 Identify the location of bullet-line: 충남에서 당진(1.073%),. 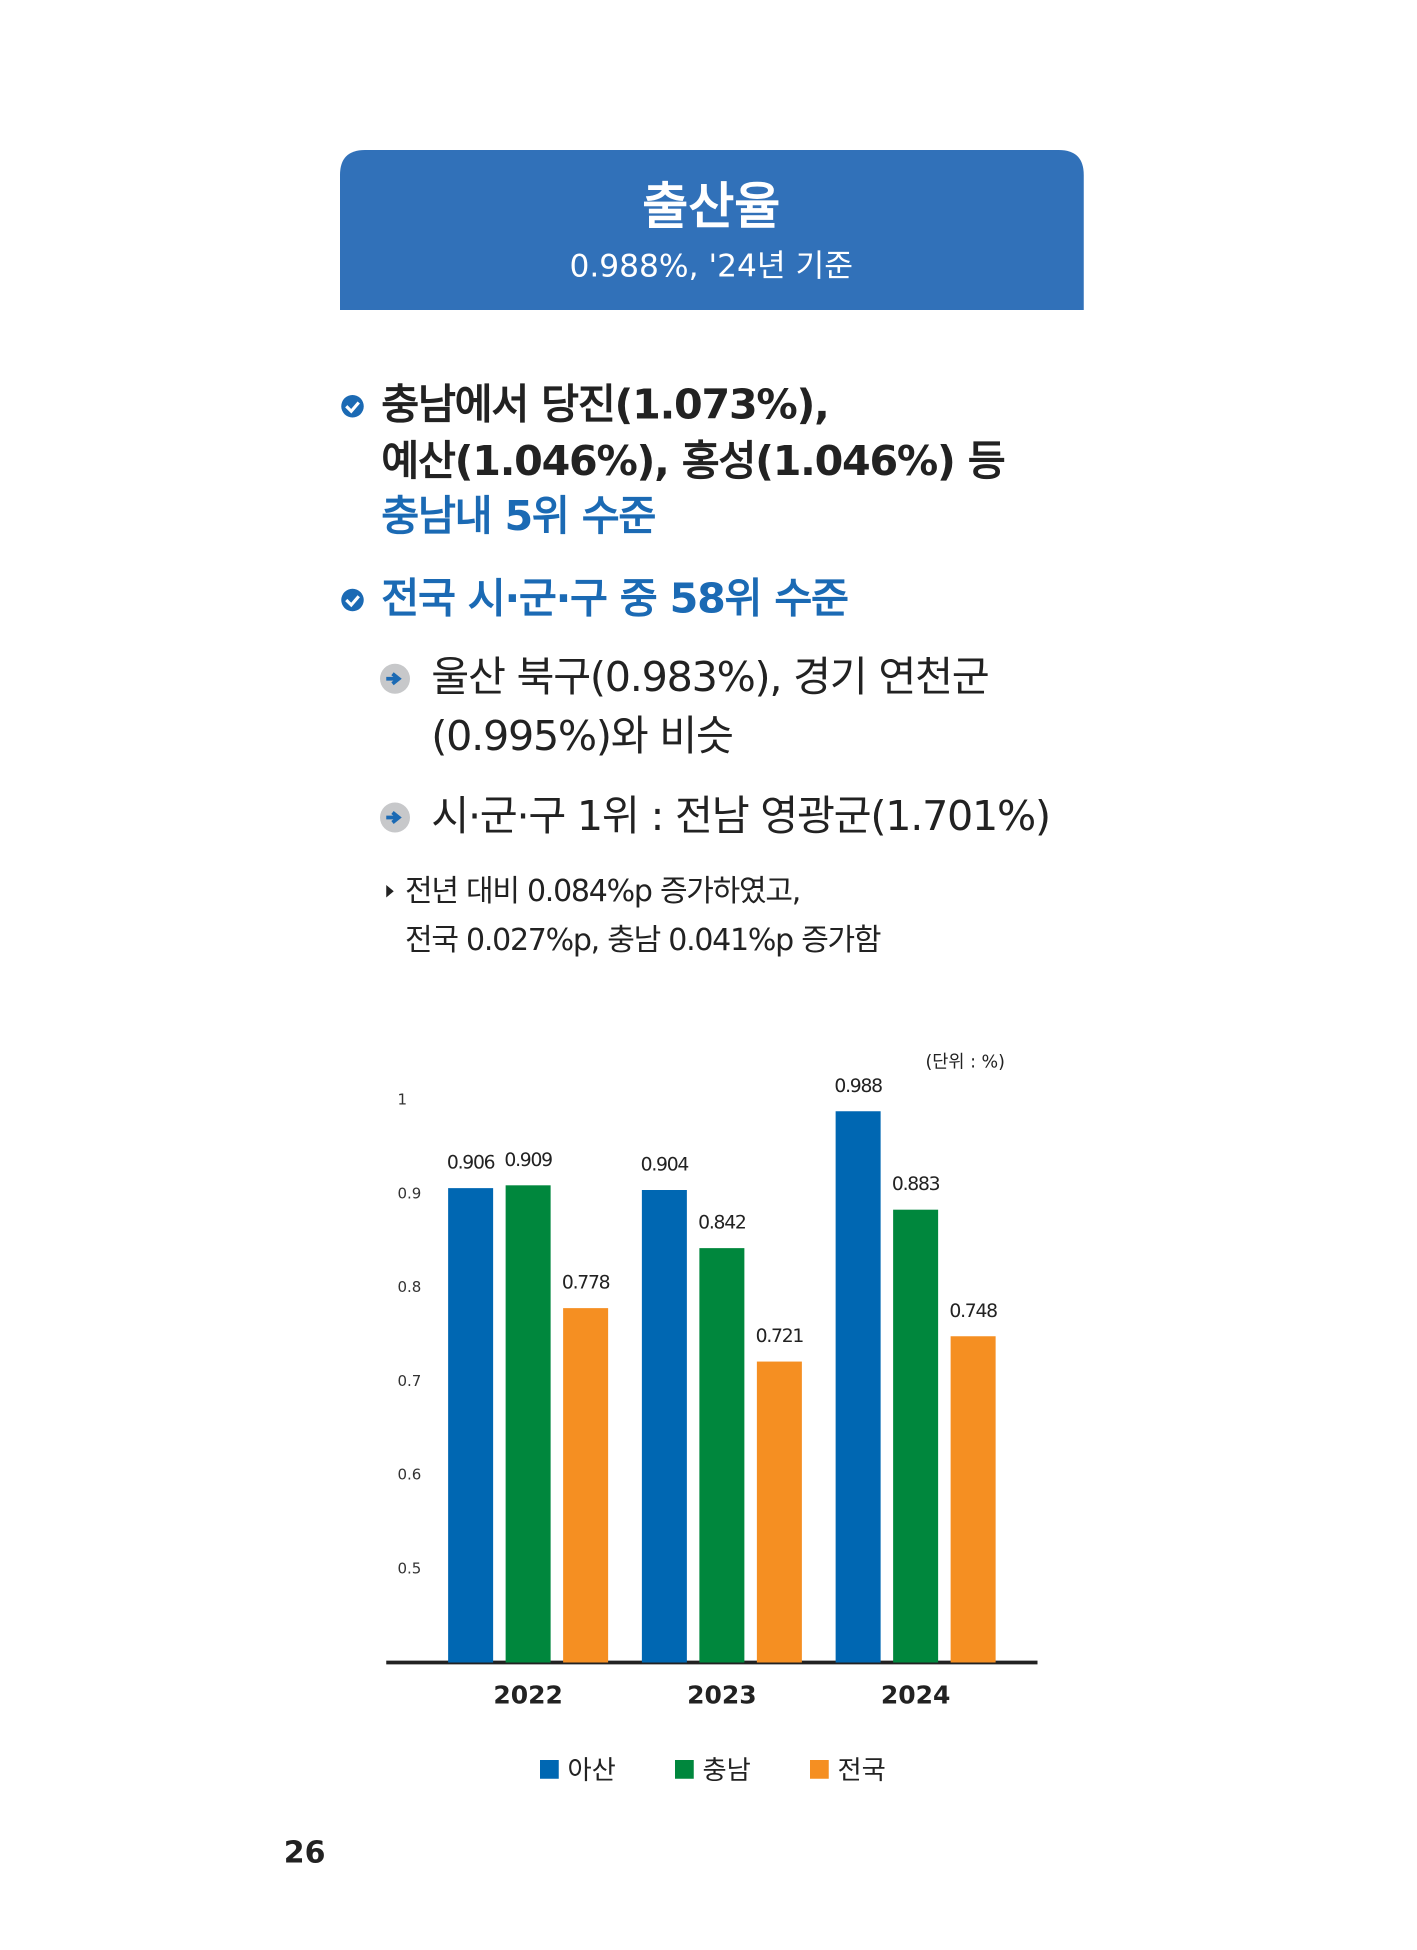
(604, 405).